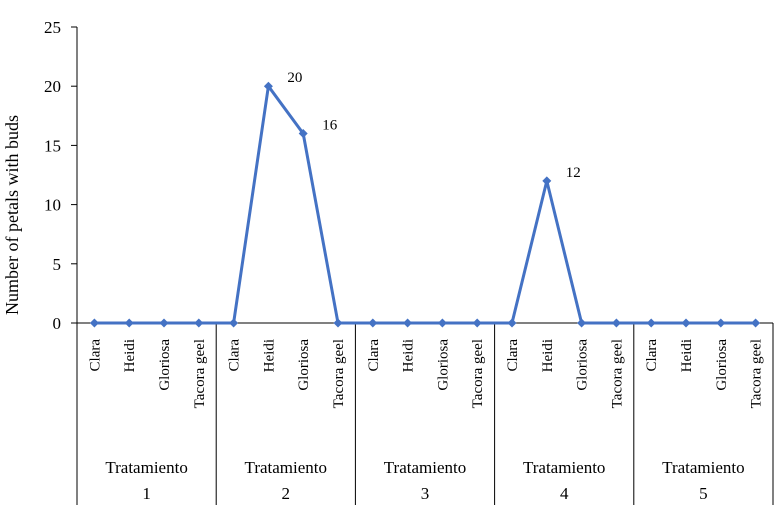 This screenshot has width=784, height=519. Describe the element at coordinates (573, 173) in the screenshot. I see `data-label: 12` at that location.